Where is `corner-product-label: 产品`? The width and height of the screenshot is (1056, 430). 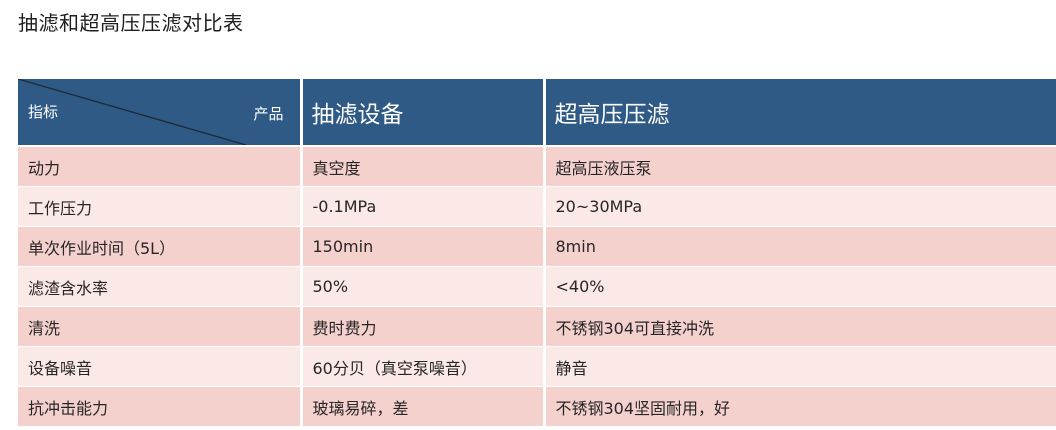 corner-product-label: 产品 is located at coordinates (268, 114).